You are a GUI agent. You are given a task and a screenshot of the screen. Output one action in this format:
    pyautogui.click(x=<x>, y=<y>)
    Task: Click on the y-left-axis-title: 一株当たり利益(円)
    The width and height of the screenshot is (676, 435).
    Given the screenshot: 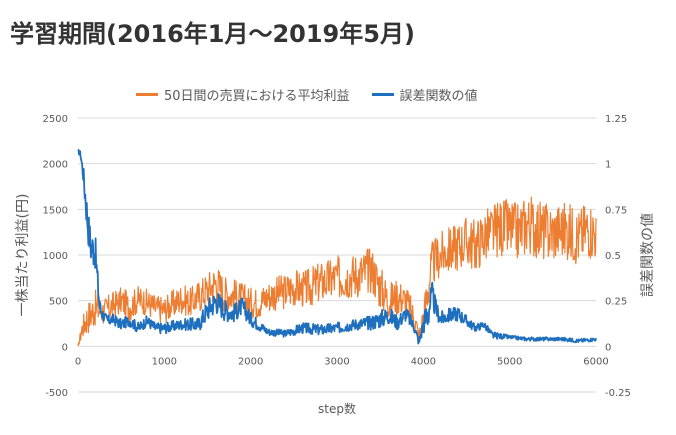 What is the action you would take?
    pyautogui.click(x=23, y=255)
    